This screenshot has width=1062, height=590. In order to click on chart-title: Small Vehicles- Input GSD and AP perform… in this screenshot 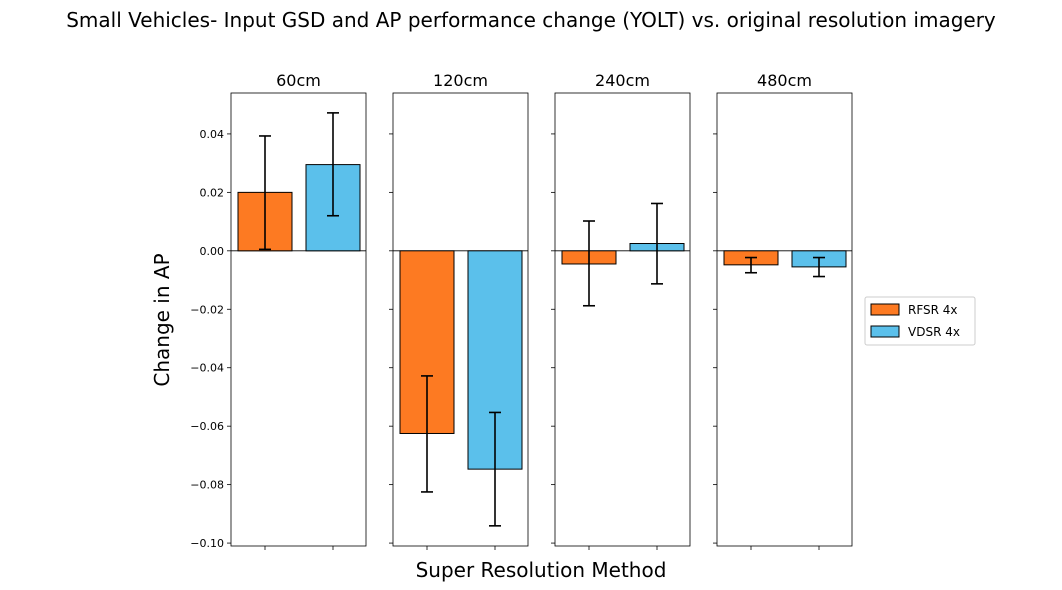, I will do `click(531, 20)`.